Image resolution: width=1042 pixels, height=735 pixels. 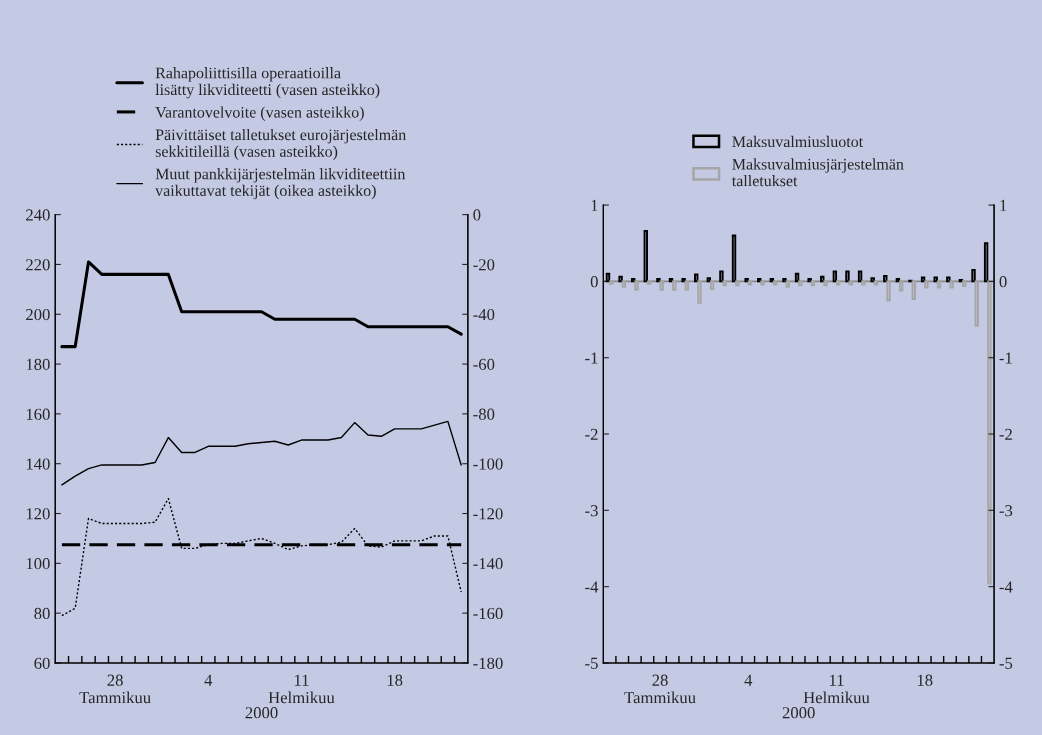 What do you see at coordinates (1006, 511) in the screenshot?
I see `y2-tick-label: -3` at bounding box center [1006, 511].